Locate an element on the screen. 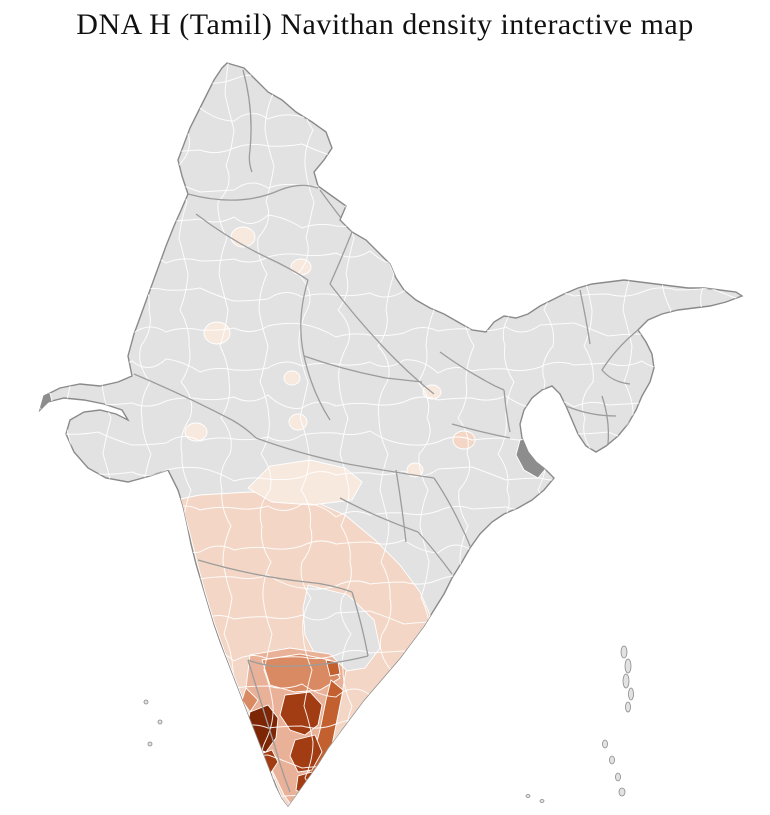  density-region-tn-core-b is located at coordinates (306, 753).